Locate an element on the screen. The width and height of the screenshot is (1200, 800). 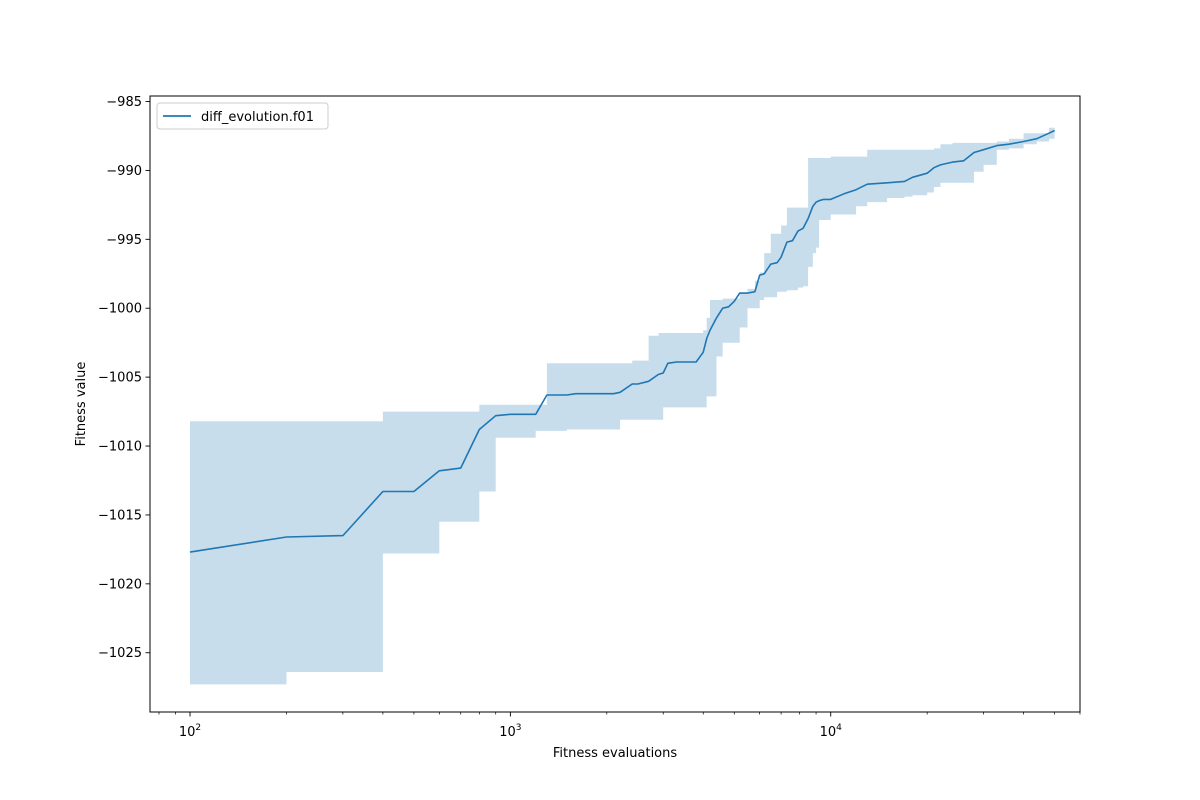
y-tick-label: −985 is located at coordinates (124, 102).